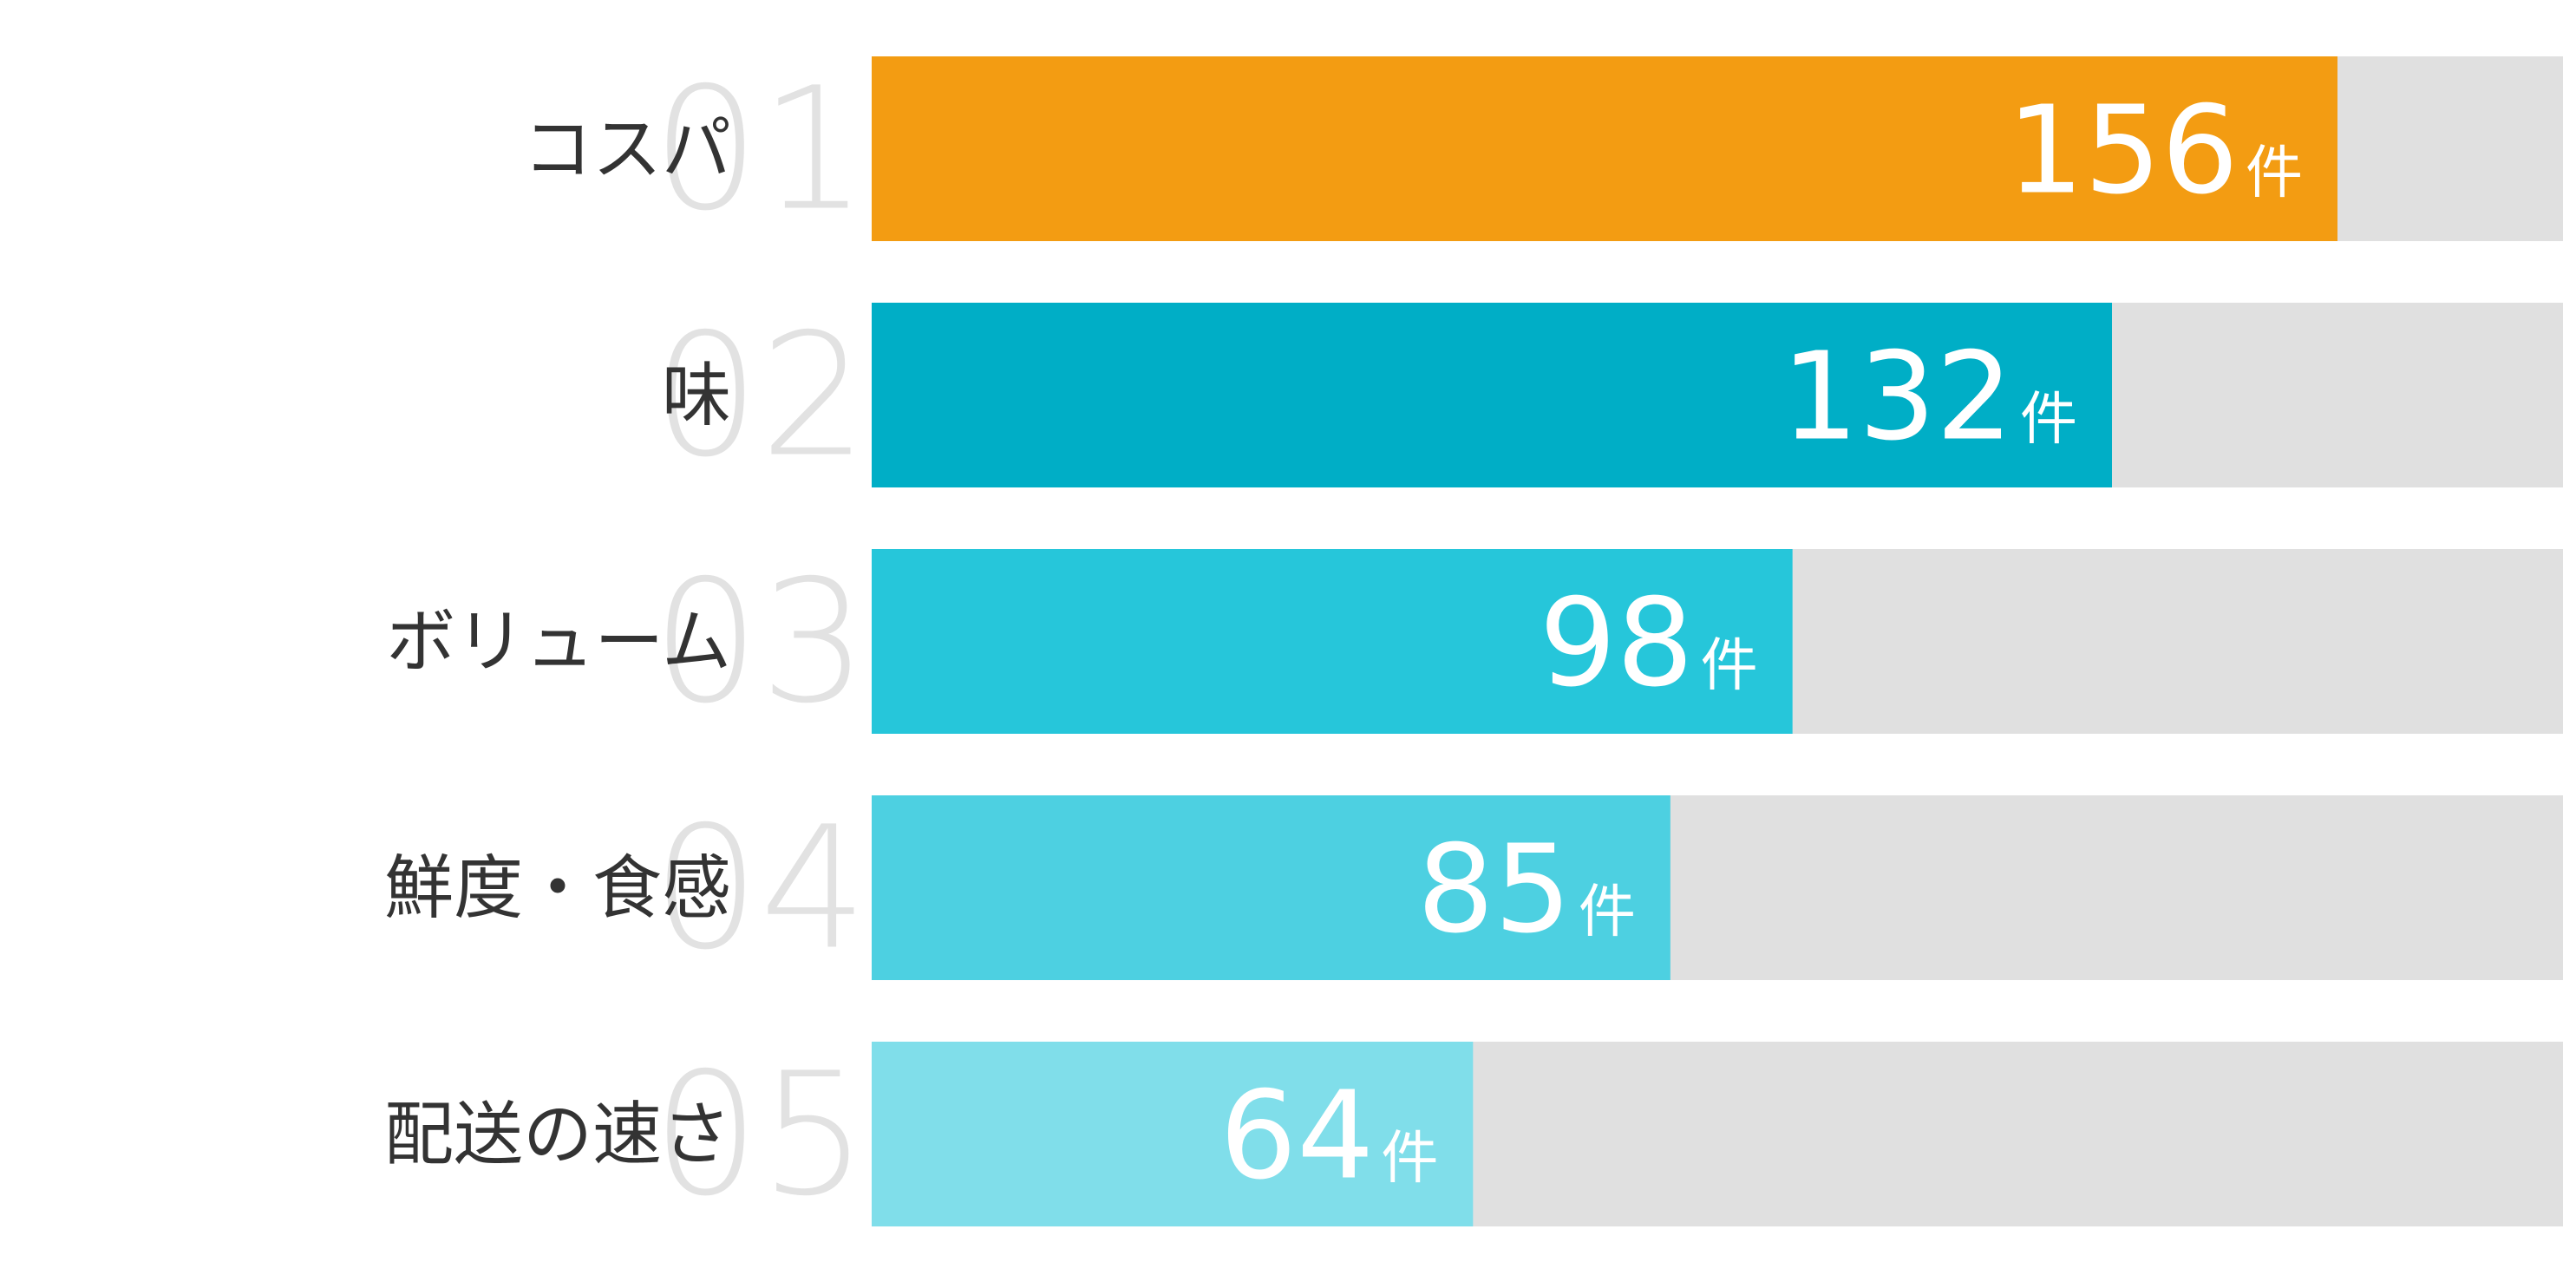  Describe the element at coordinates (1296, 1136) in the screenshot. I see `value-number: 64` at that location.